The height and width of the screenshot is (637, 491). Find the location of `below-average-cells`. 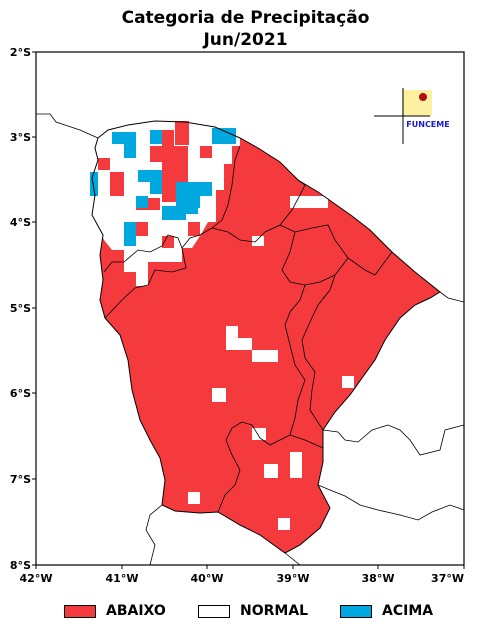

below-average-cells is located at coordinates (201, 184).